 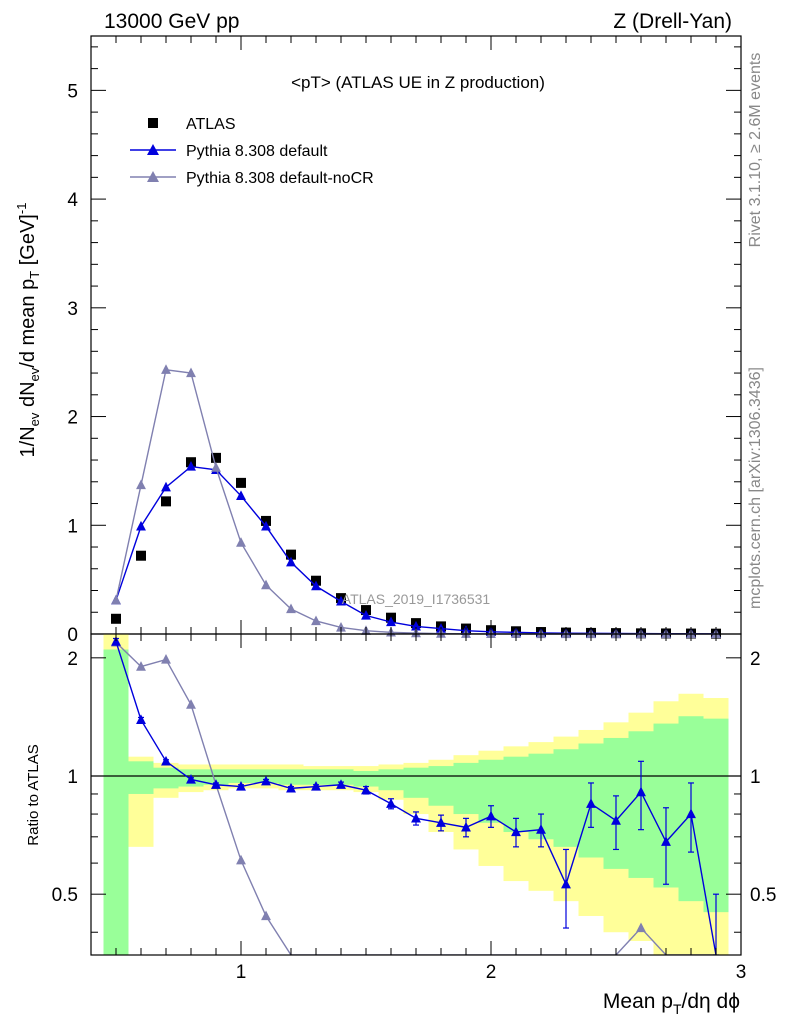 I want to click on y-axis-label-lower: Ratio to ATLAS, so click(x=33, y=794).